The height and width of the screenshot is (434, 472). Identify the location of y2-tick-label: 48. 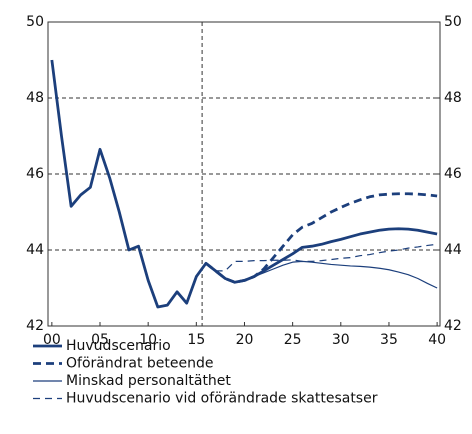
(453, 98).